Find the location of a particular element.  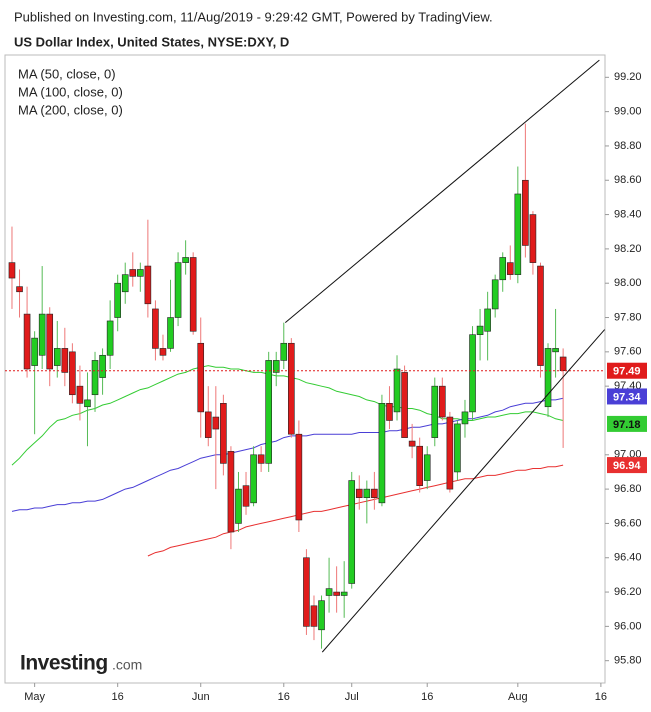

logo-suffix: .com is located at coordinates (127, 665).